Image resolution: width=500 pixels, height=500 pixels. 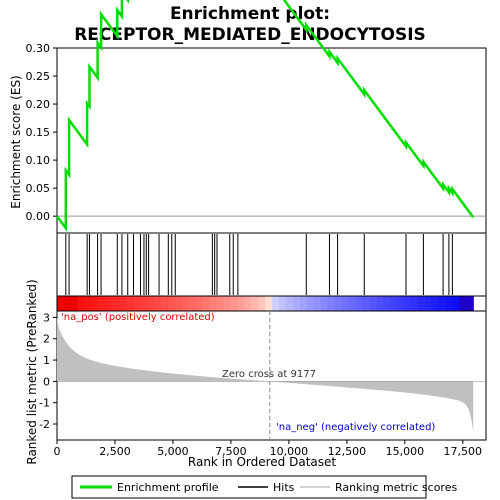 I want to click on hits-frame, so click(x=271, y=264).